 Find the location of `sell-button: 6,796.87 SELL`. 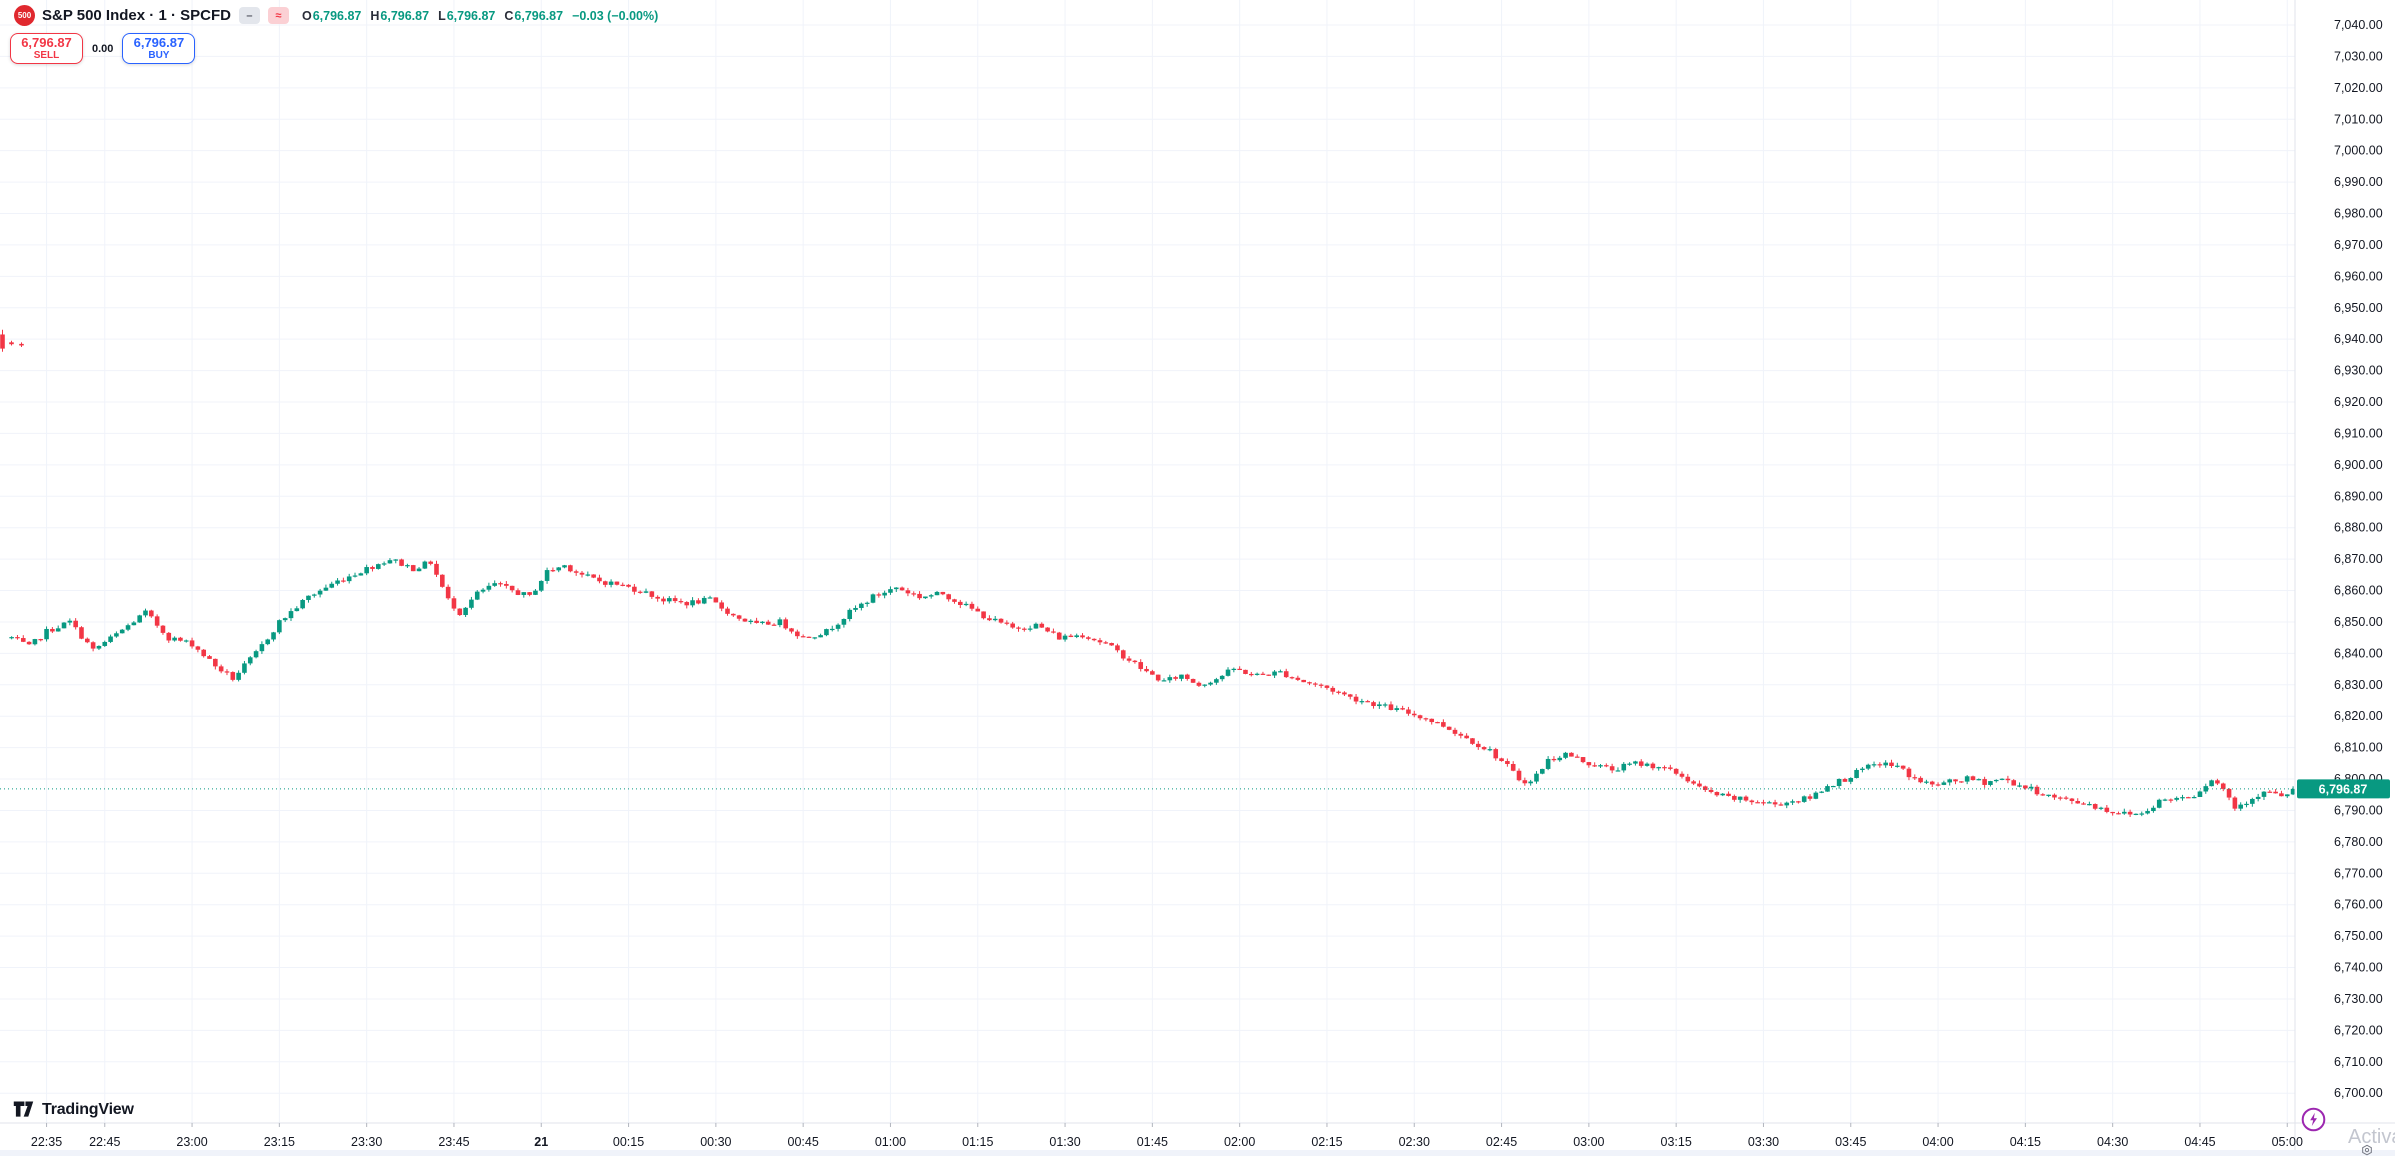

sell-button: 6,796.87 SELL is located at coordinates (46, 48).